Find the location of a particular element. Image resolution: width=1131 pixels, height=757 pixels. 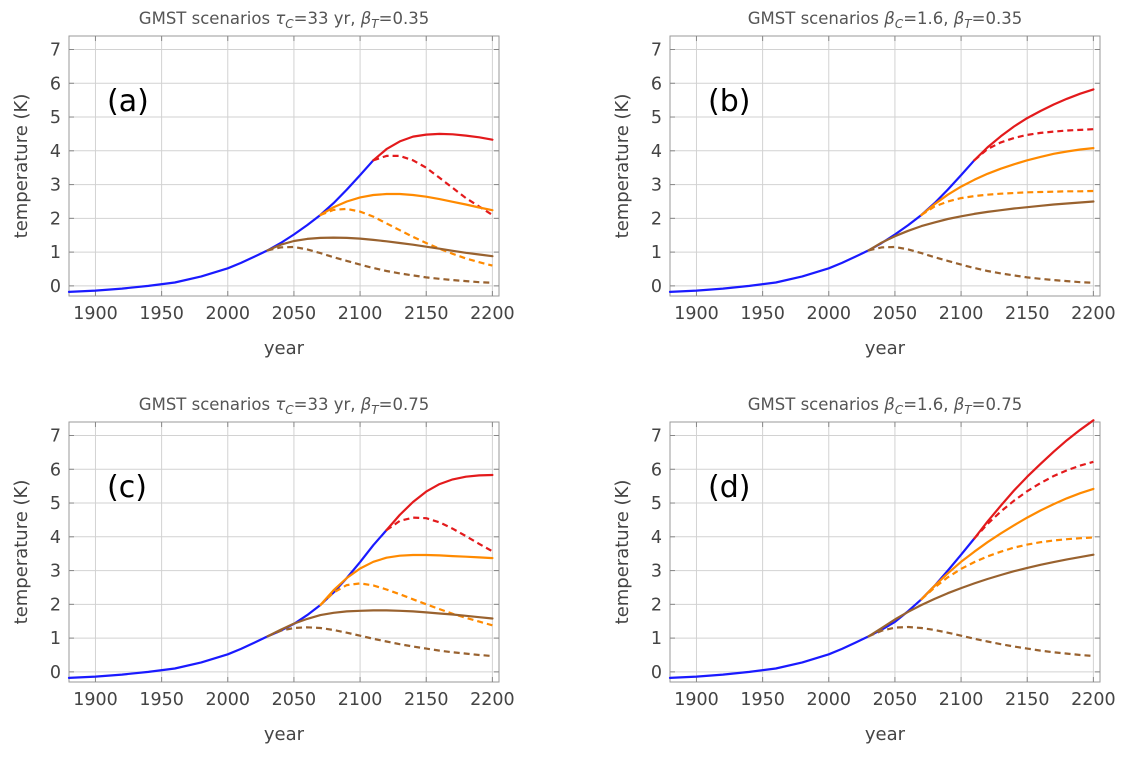

y-tick-label: 6 is located at coordinates (656, 470).